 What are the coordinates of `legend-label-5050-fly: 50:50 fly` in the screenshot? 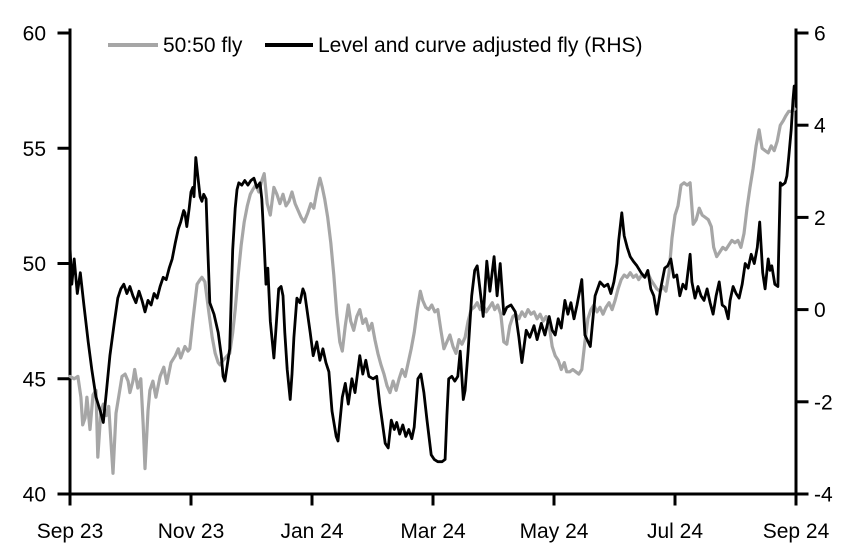 It's located at (203, 45).